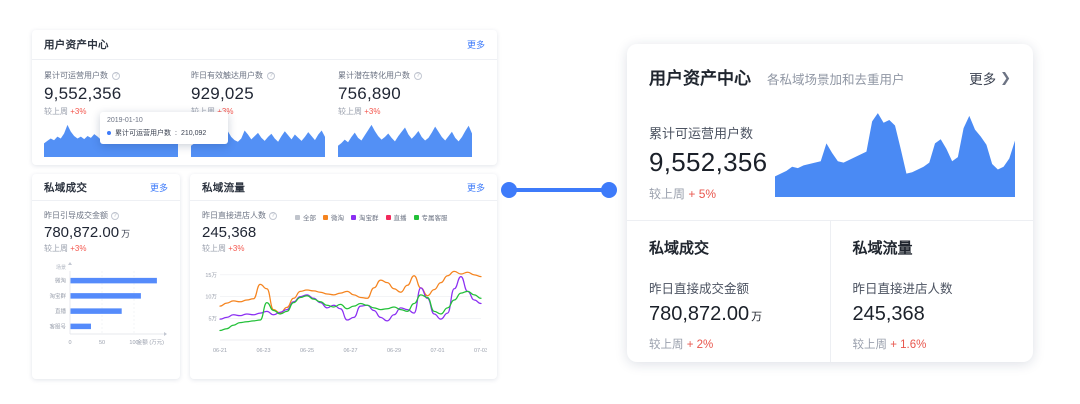  I want to click on metric-label-wrap: 累计潜在转化用户数 ?, so click(411, 75).